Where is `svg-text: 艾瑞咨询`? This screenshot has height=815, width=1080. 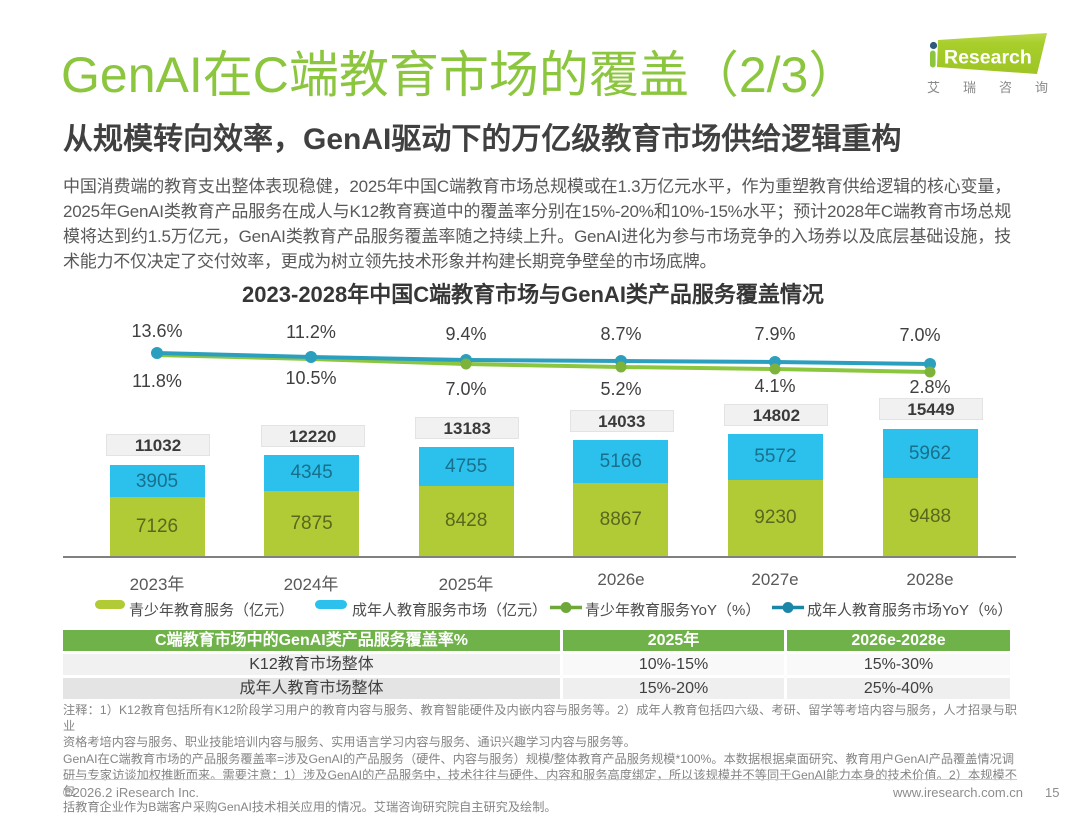
svg-text: 艾瑞咨询 is located at coordinates (993, 87).